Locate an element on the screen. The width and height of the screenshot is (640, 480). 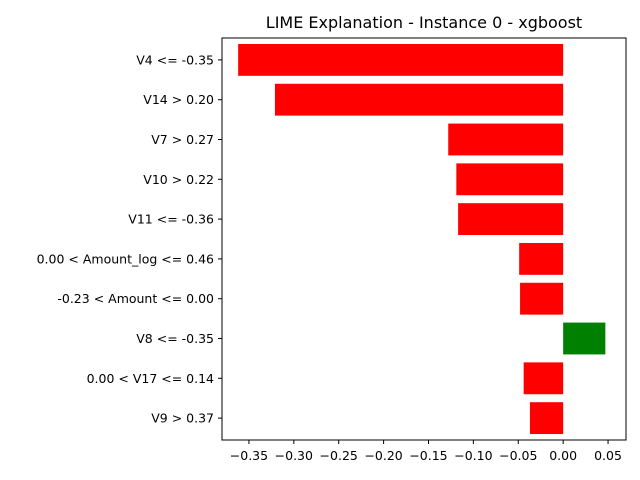
chart-title: LIME Explanation - Instance 0 - xgboost is located at coordinates (424, 22).